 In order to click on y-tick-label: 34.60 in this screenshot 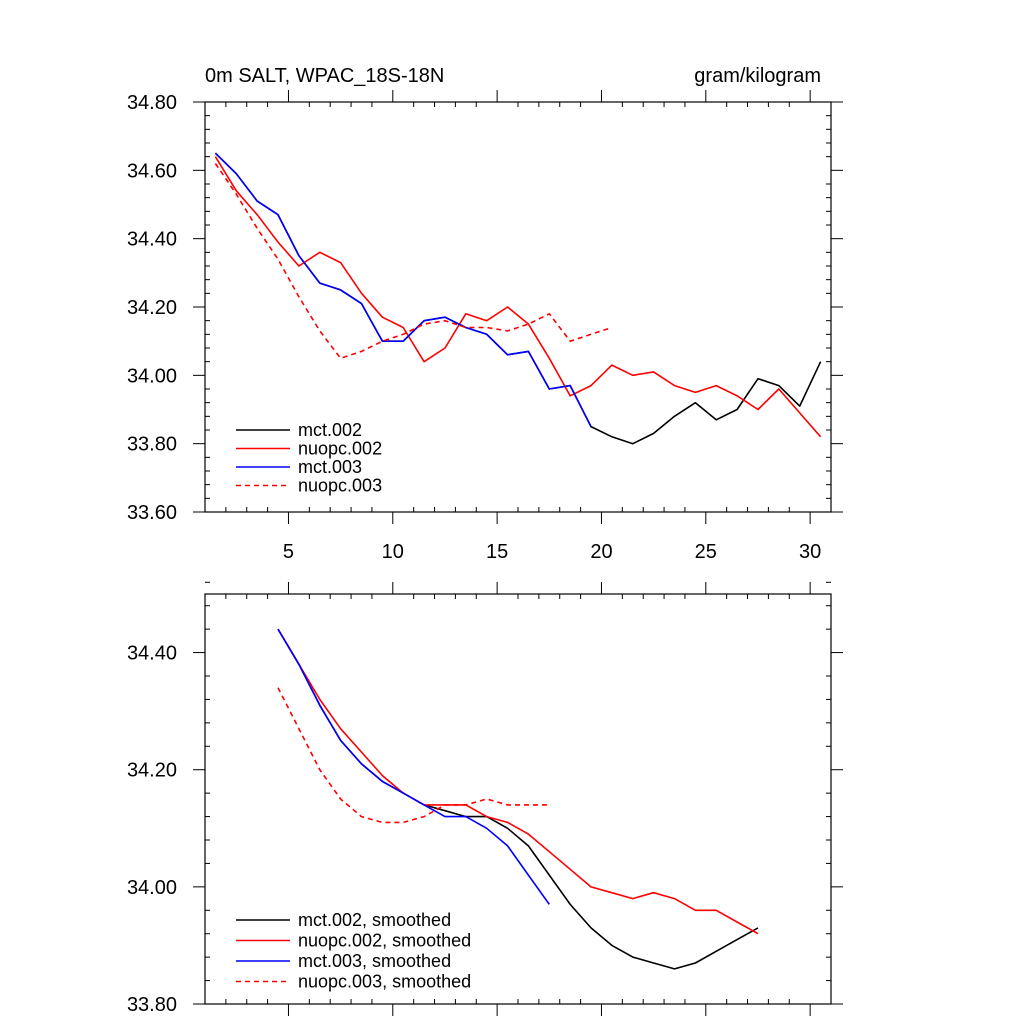, I will do `click(152, 171)`.